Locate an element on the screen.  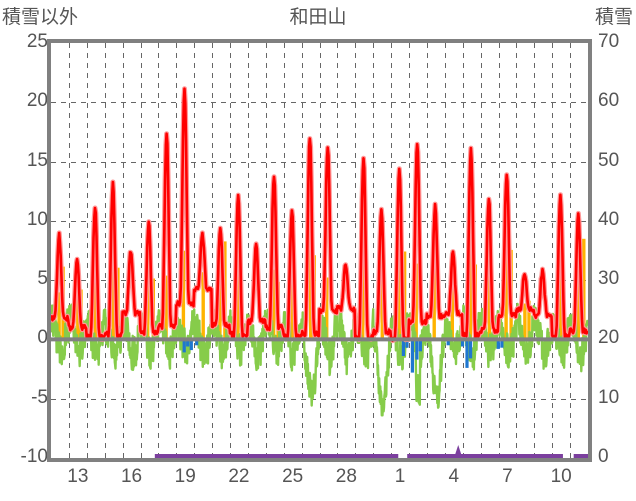
x-tick: 25 is located at coordinates (293, 476).